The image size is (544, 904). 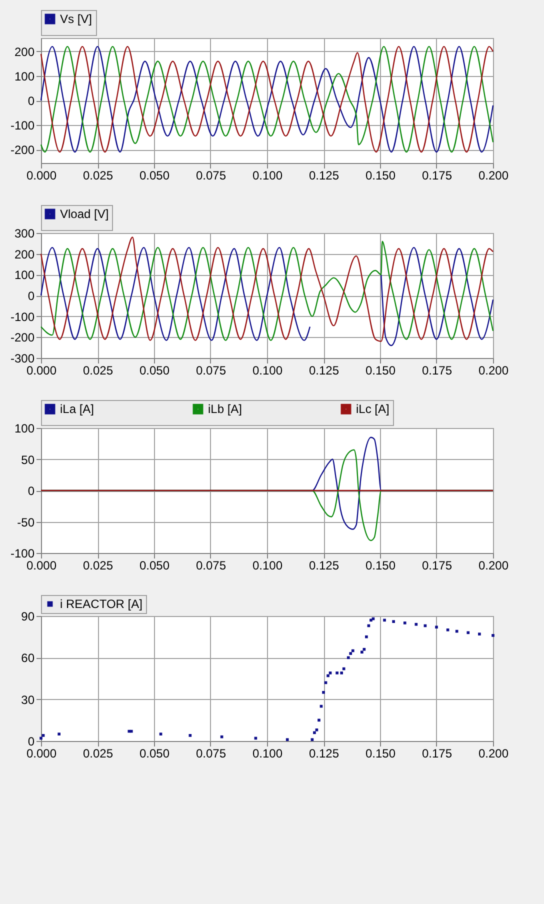 What do you see at coordinates (84, 214) in the screenshot?
I see `legend-label: Vload [V]` at bounding box center [84, 214].